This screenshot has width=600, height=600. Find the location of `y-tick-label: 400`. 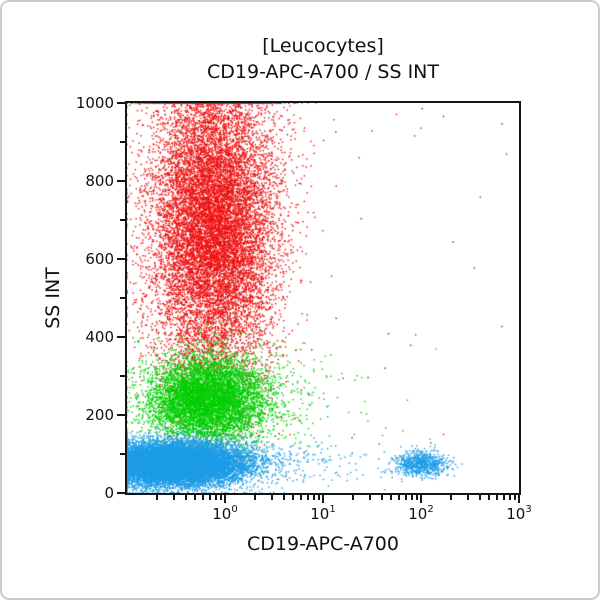

y-tick-label: 400 is located at coordinates (99, 337).